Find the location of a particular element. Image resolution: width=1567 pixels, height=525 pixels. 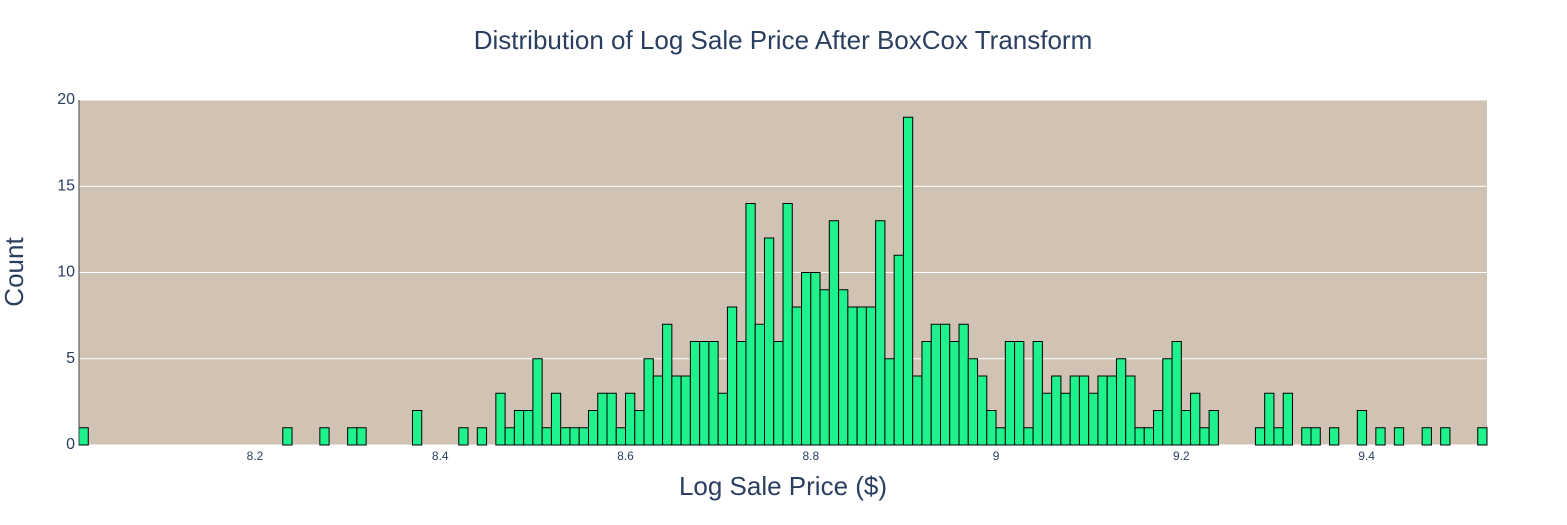

x-tick-label: 9.4 is located at coordinates (1366, 456).